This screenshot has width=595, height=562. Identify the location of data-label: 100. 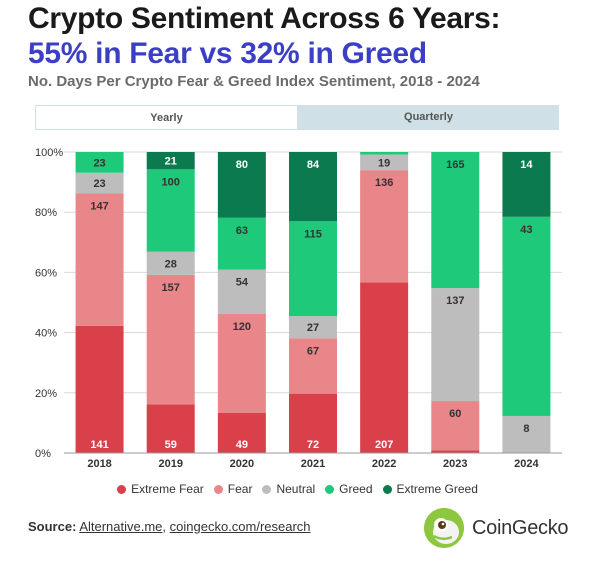
(171, 182).